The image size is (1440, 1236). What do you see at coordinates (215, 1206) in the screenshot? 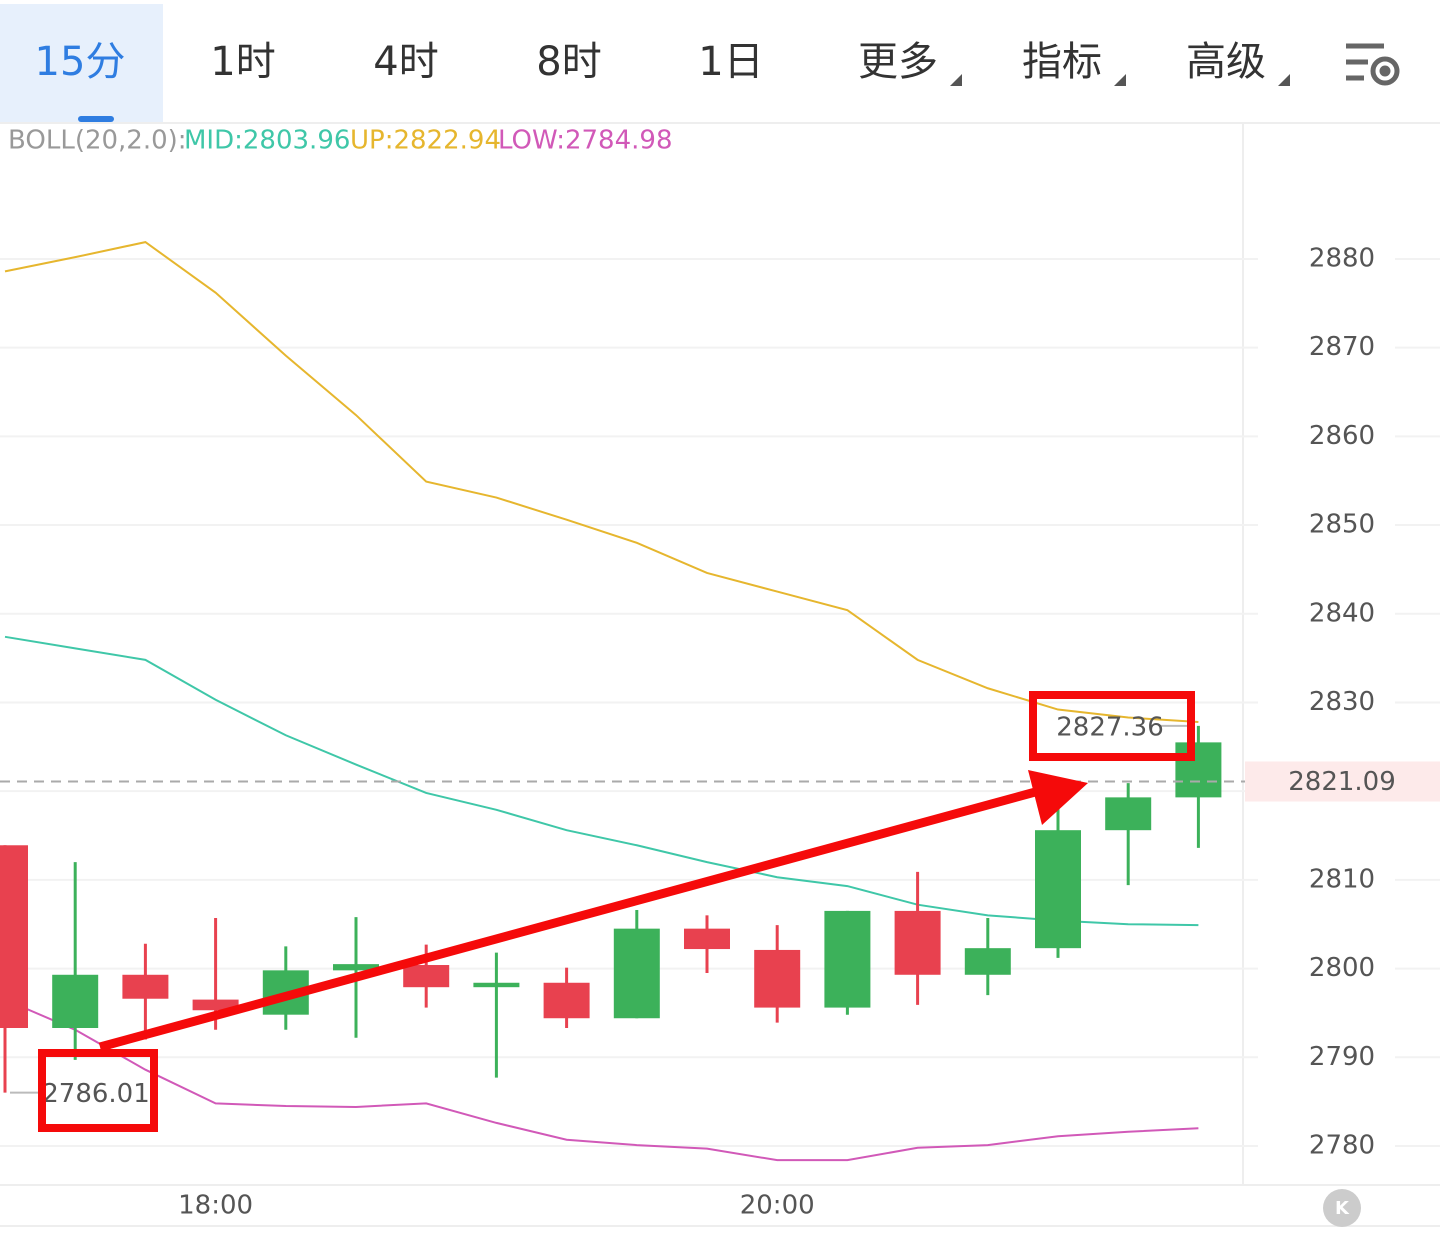
I see `x-tick-label: 18:00` at bounding box center [215, 1206].